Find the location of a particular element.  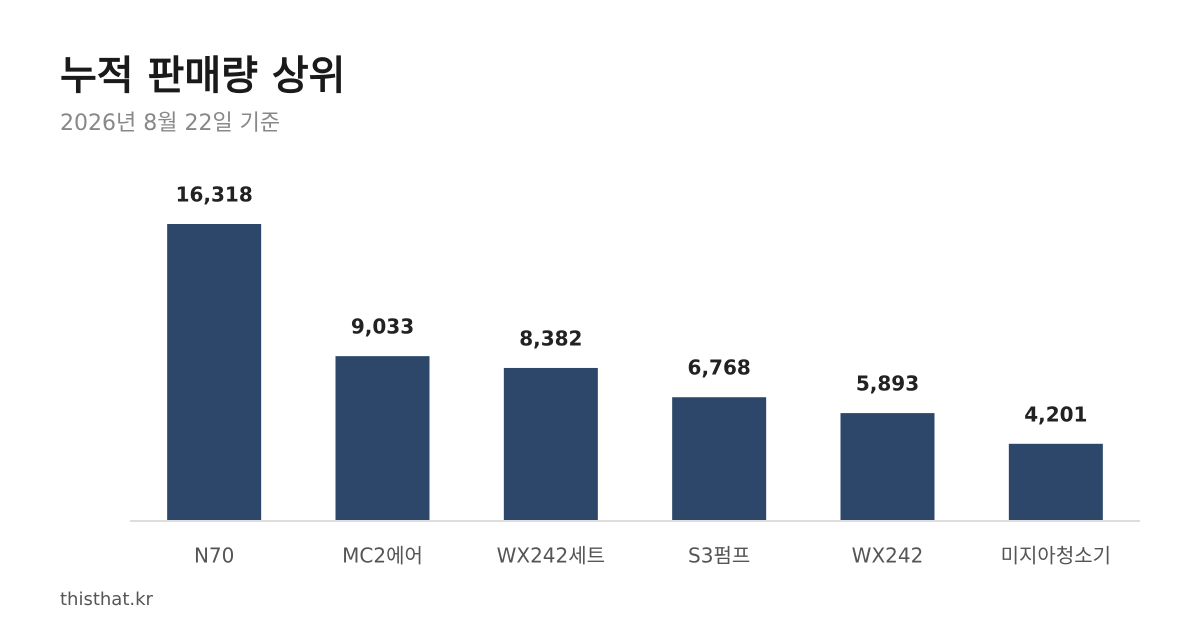

x-tick-label: WX242 is located at coordinates (888, 556).